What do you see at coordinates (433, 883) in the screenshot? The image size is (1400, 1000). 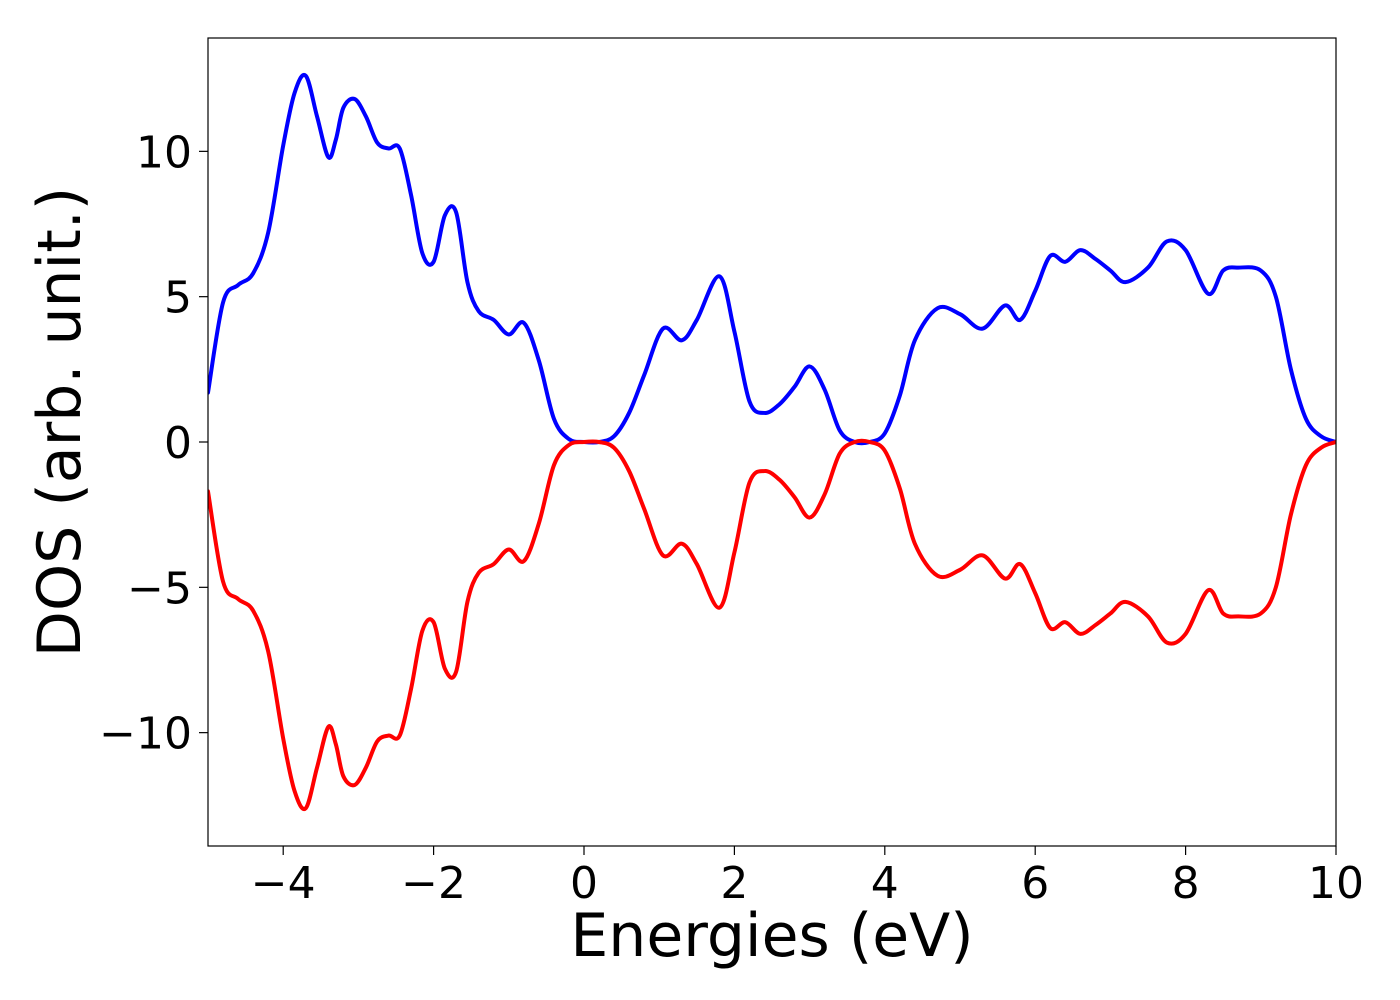 I see `x-tick-label: −2` at bounding box center [433, 883].